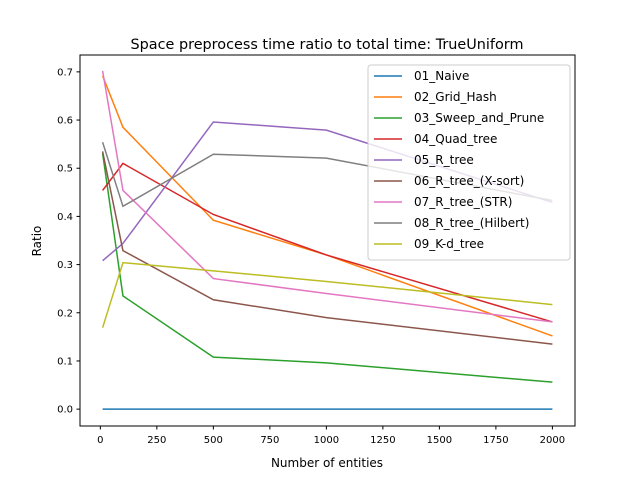 The height and width of the screenshot is (484, 640). Describe the element at coordinates (495, 440) in the screenshot. I see `x-tick-label: 1750` at that location.